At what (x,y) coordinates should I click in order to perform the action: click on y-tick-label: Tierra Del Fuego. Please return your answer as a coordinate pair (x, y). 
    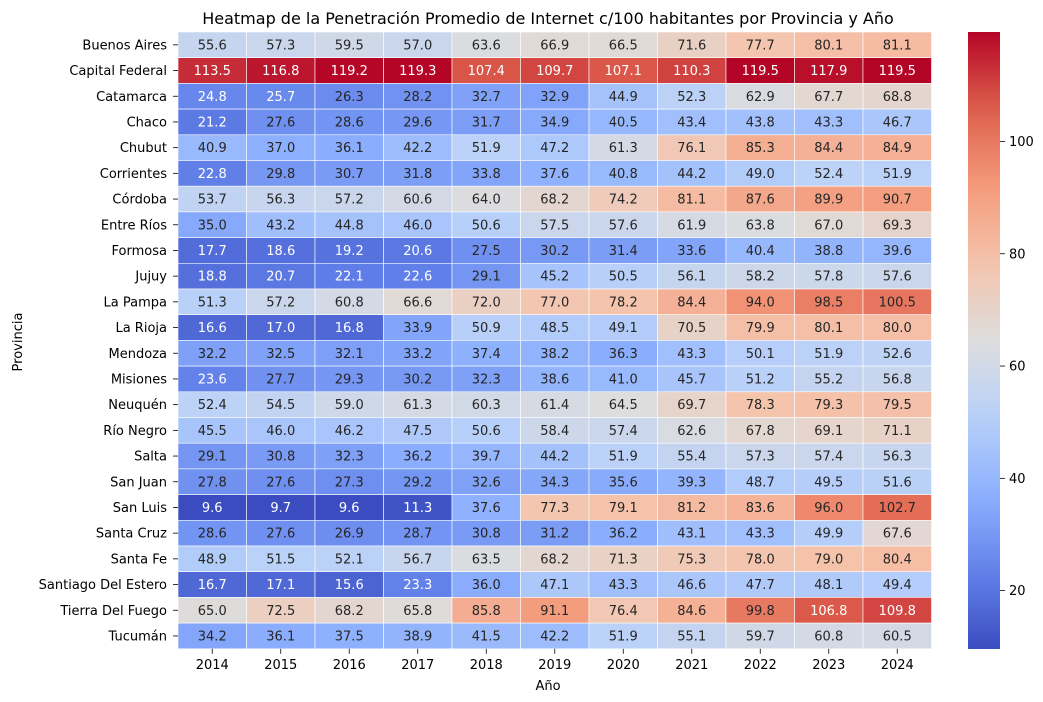
    Looking at the image, I should click on (113, 611).